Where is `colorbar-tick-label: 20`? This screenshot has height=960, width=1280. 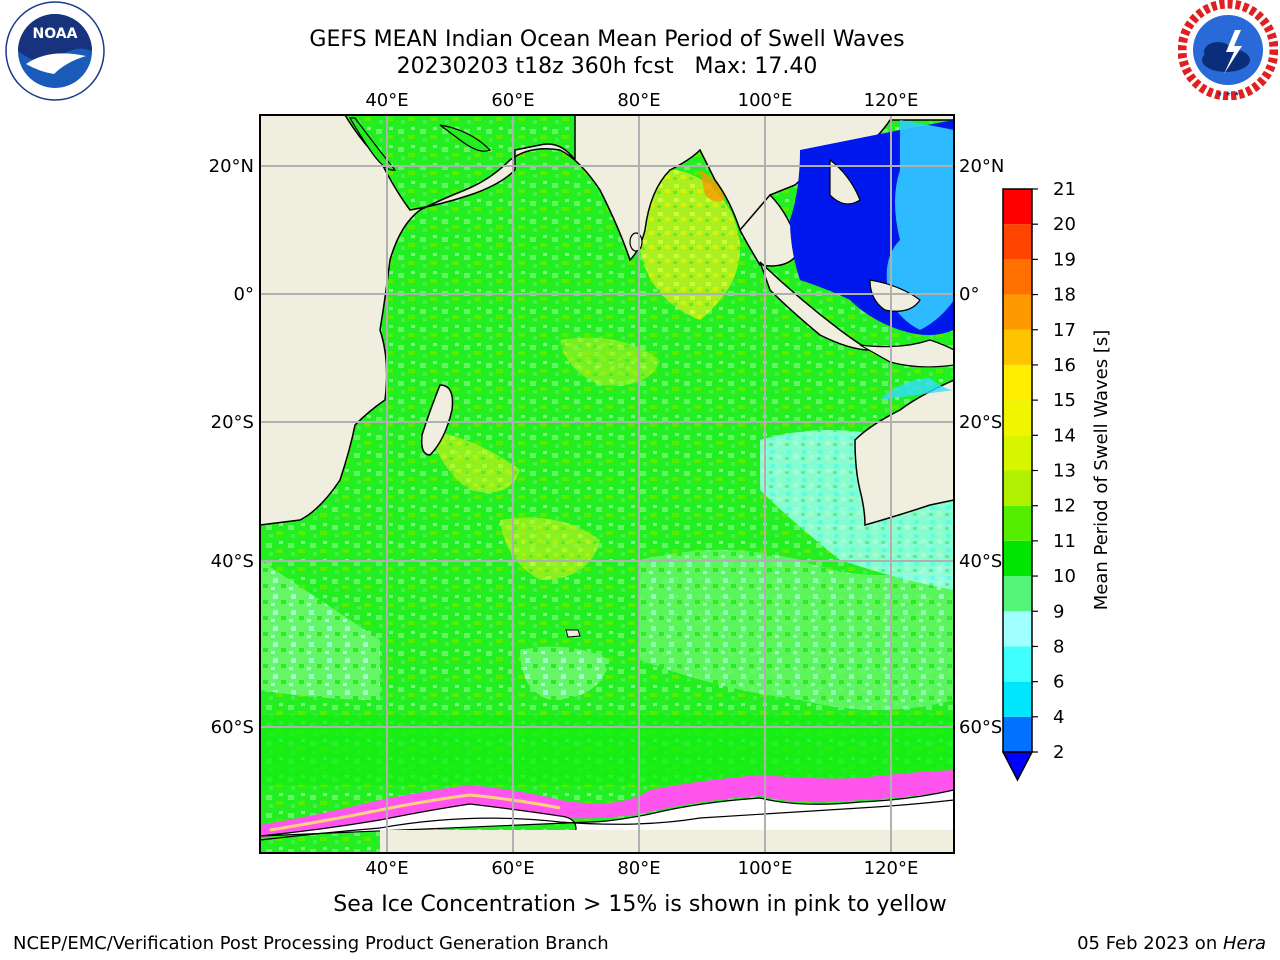
colorbar-tick-label: 20 is located at coordinates (1064, 224).